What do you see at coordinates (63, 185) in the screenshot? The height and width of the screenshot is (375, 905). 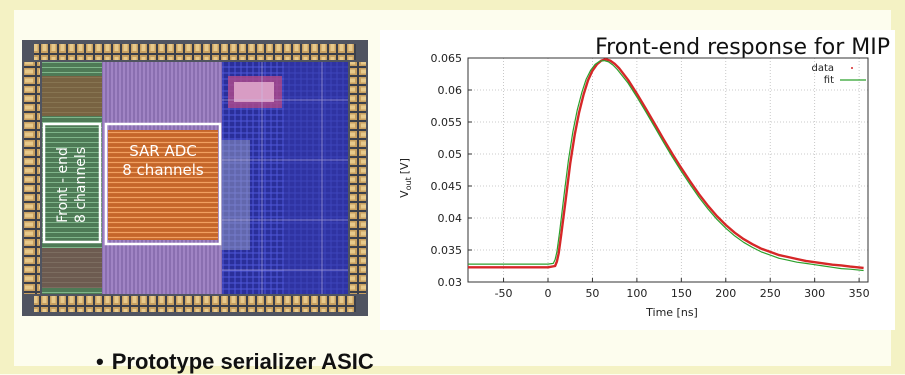 I see `frontend-label-line1: Front - end` at bounding box center [63, 185].